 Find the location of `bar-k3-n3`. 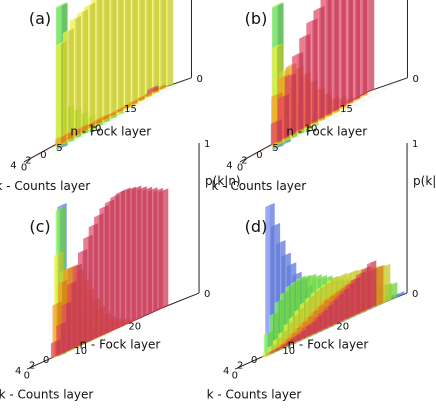

bar-k3-n3 is located at coordinates (61, 140).